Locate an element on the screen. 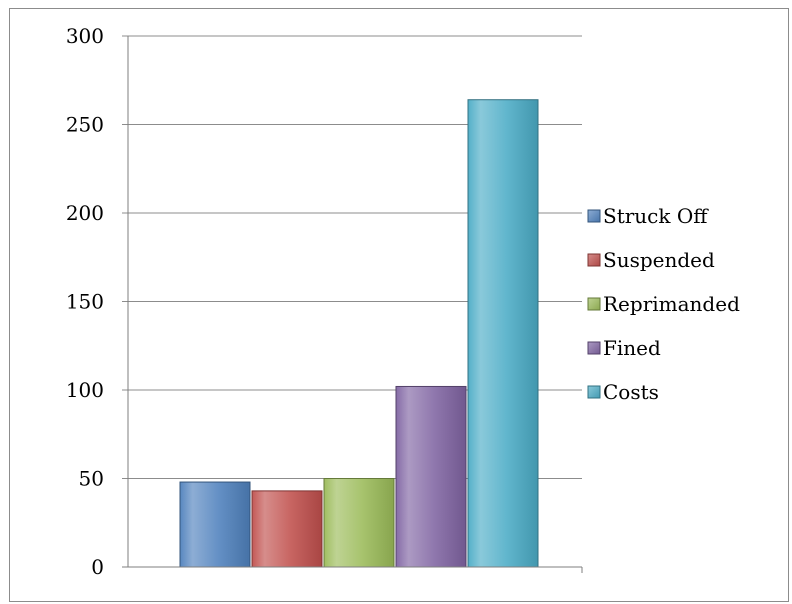 This screenshot has width=792, height=604. y-tick-label-250: 250 is located at coordinates (85, 125).